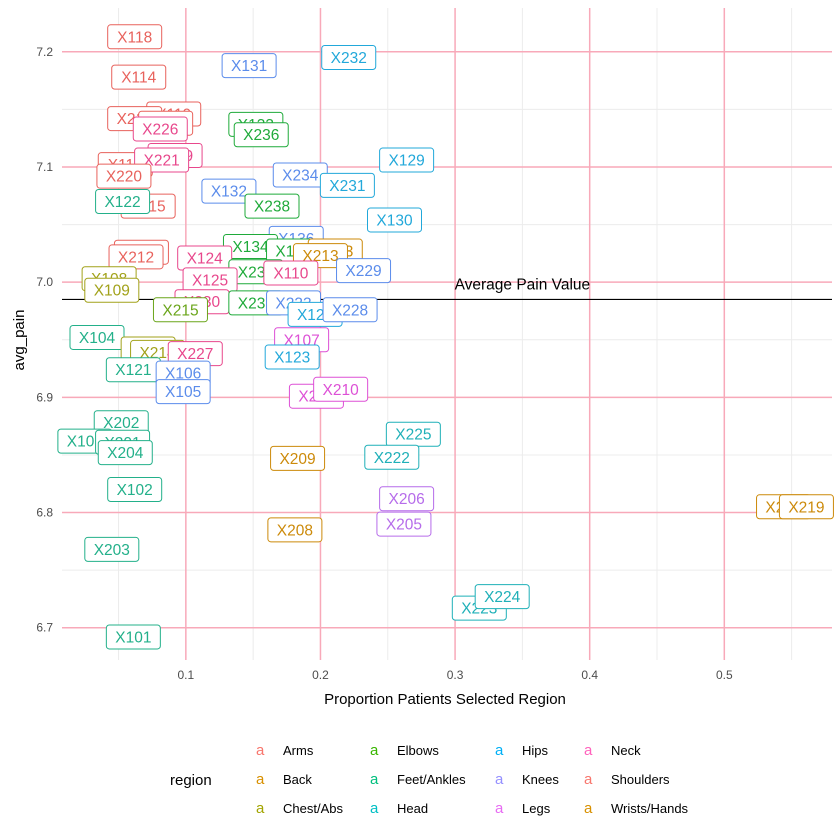  What do you see at coordinates (210, 280) in the screenshot?
I see `point-label: X125` at bounding box center [210, 280].